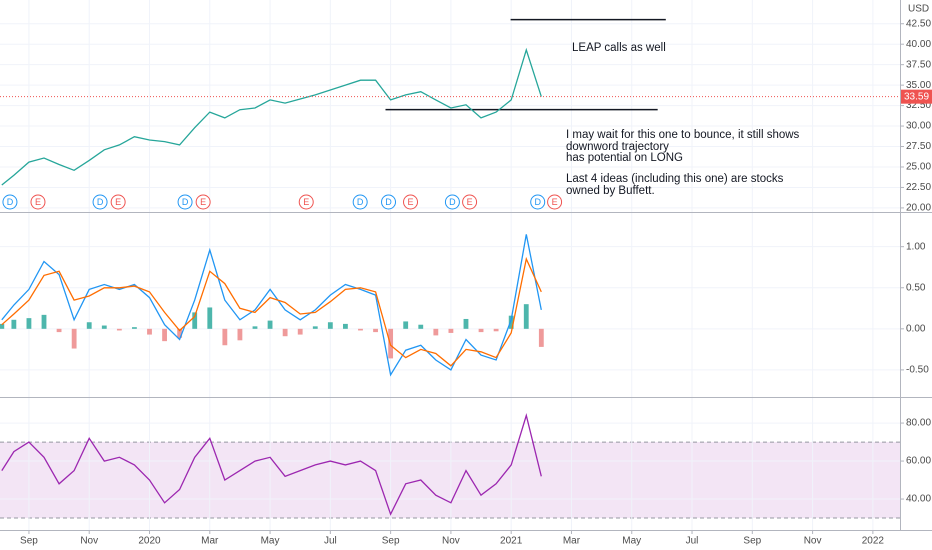  I want to click on annotation: has potential on LONG, so click(624, 158).